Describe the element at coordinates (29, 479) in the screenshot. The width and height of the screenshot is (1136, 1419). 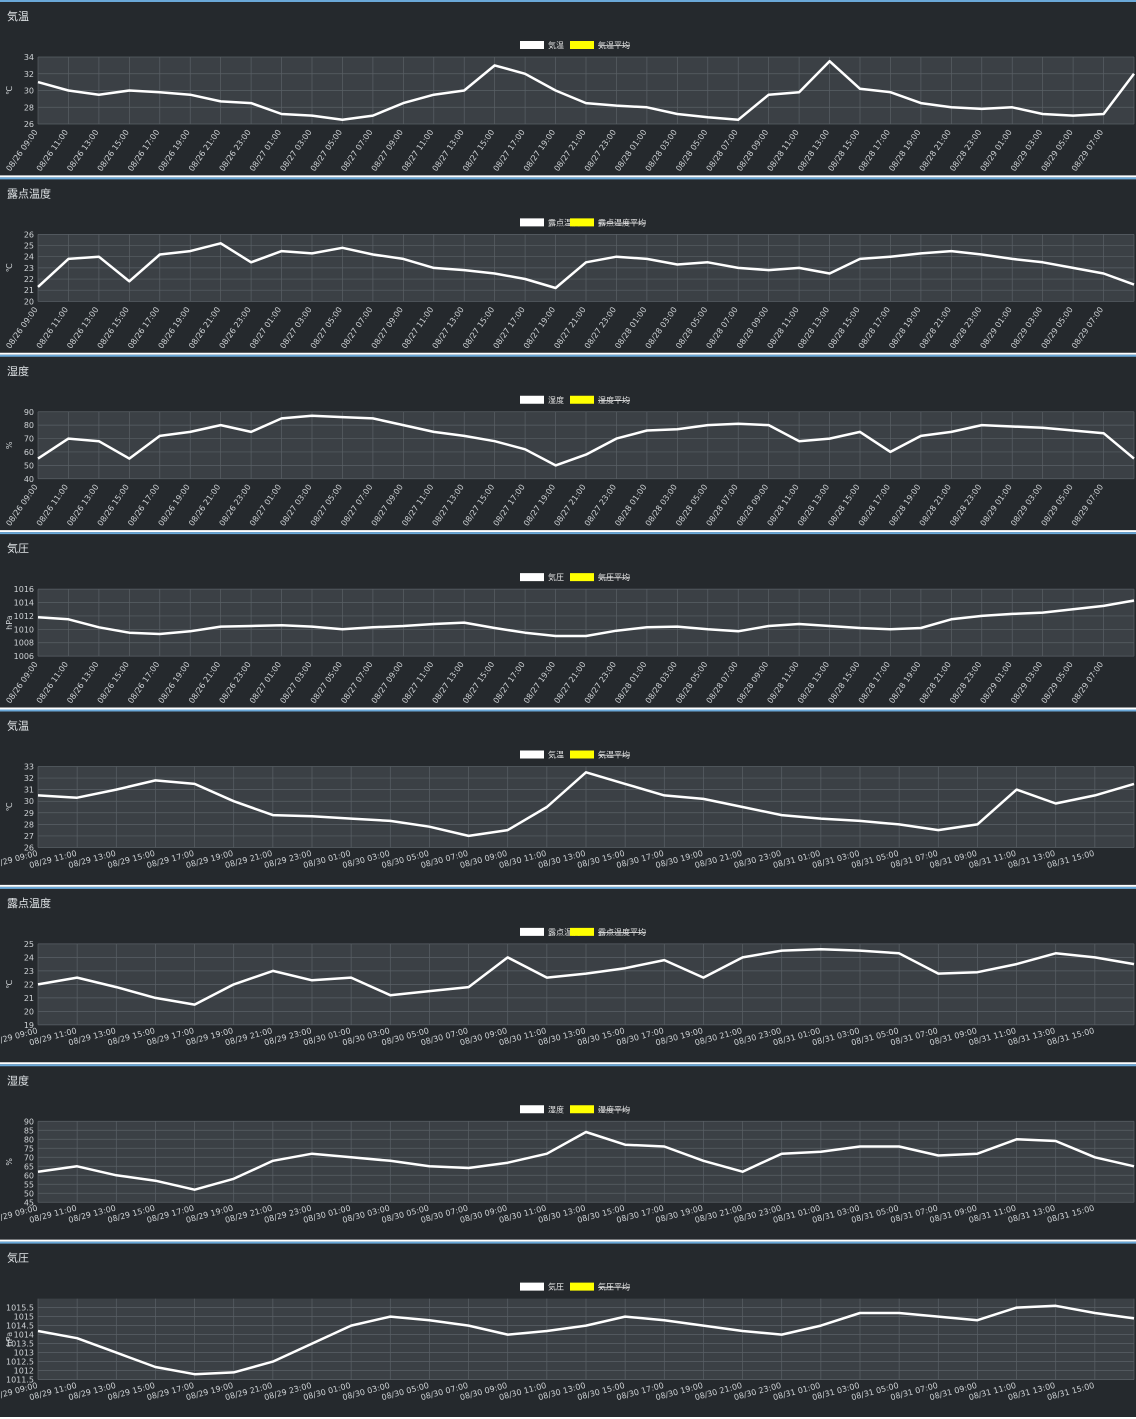
I see `y-tick-label: 40` at that location.